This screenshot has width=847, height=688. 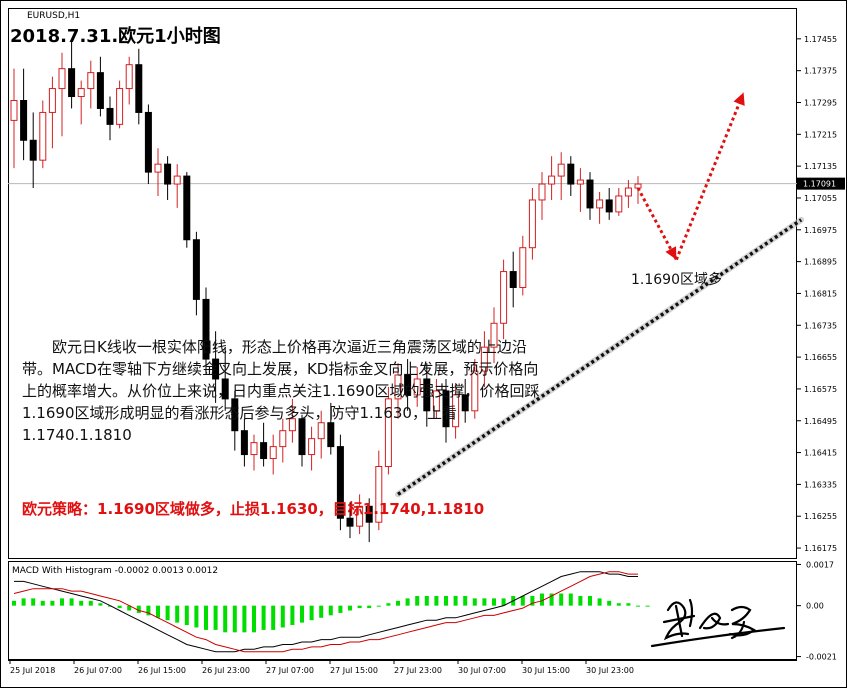 I want to click on price-tick-label: 1.16735, so click(x=820, y=325).